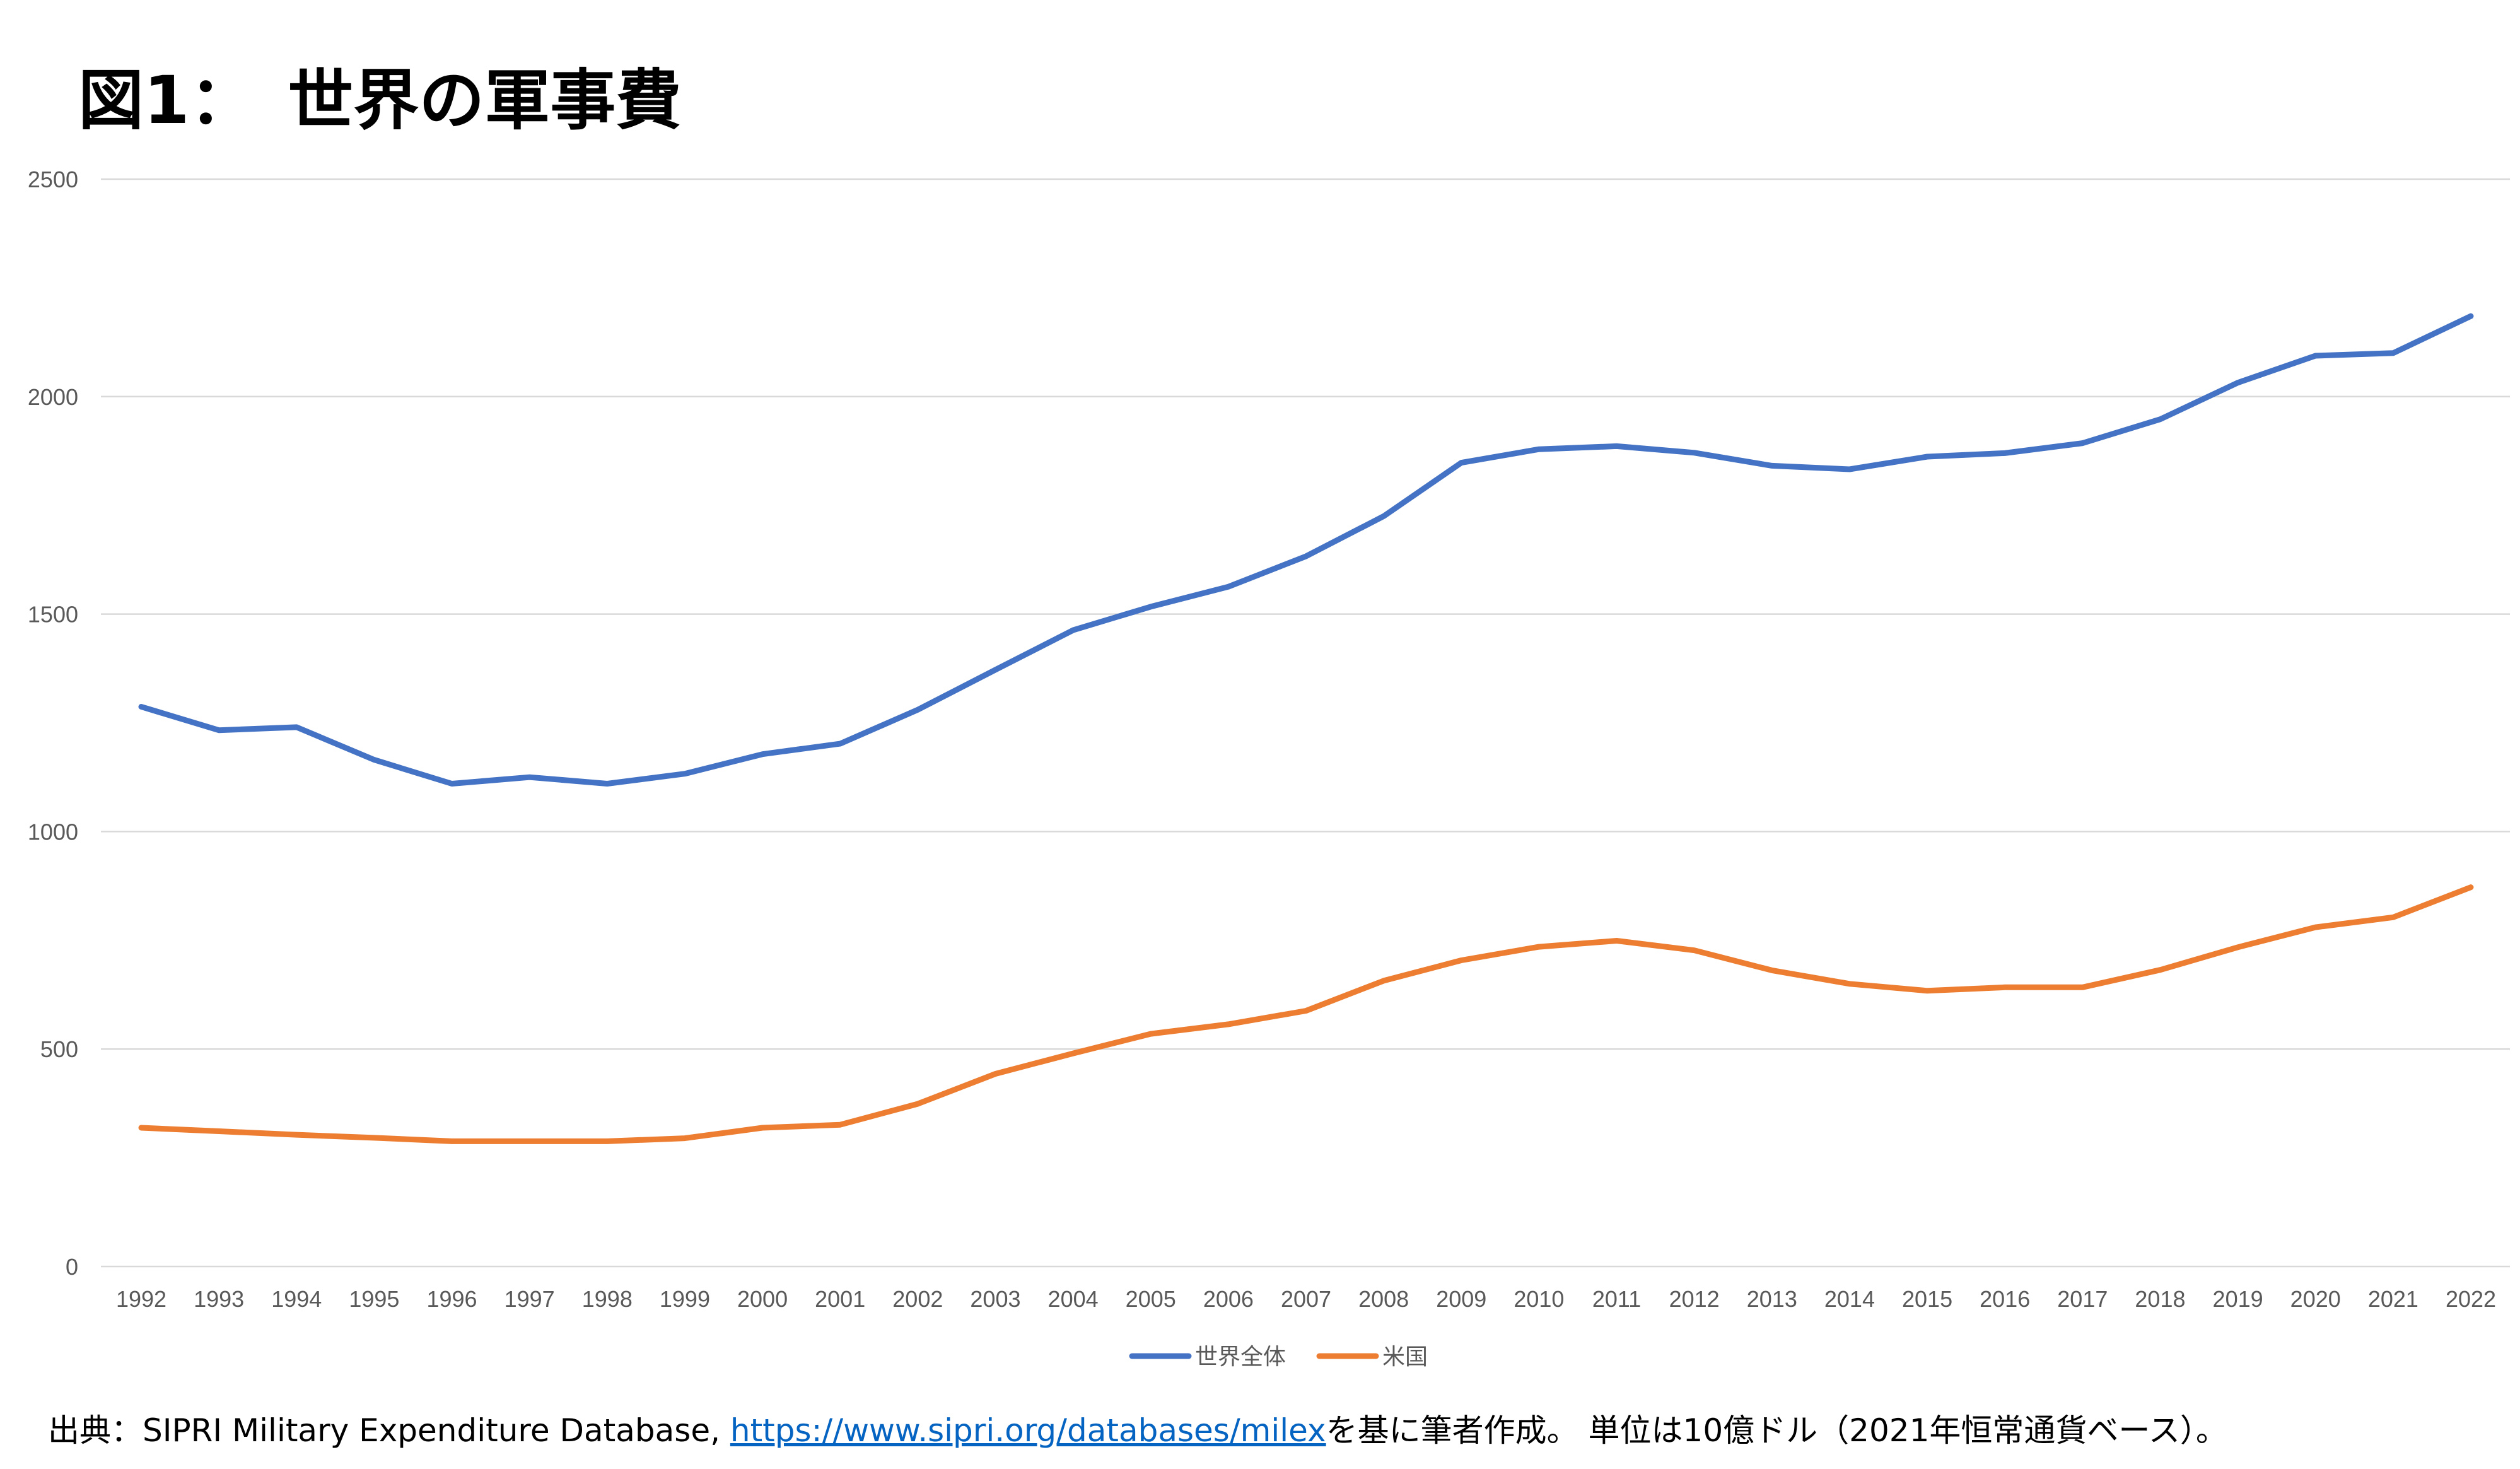  Describe the element at coordinates (59, 1049) in the screenshot. I see `y-tick-label: 500` at that location.